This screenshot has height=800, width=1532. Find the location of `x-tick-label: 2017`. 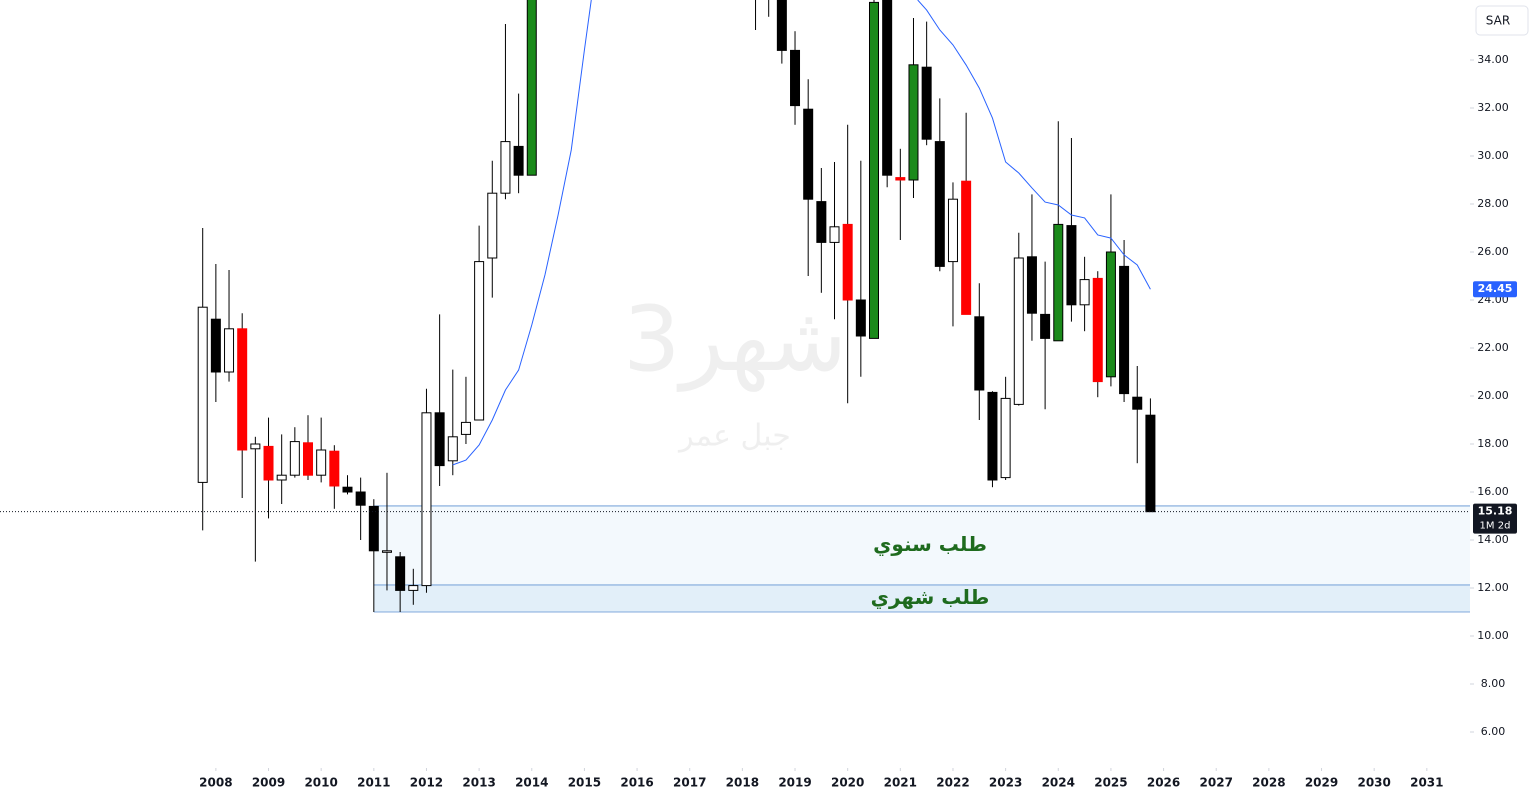

x-tick-label: 2017 is located at coordinates (689, 783).